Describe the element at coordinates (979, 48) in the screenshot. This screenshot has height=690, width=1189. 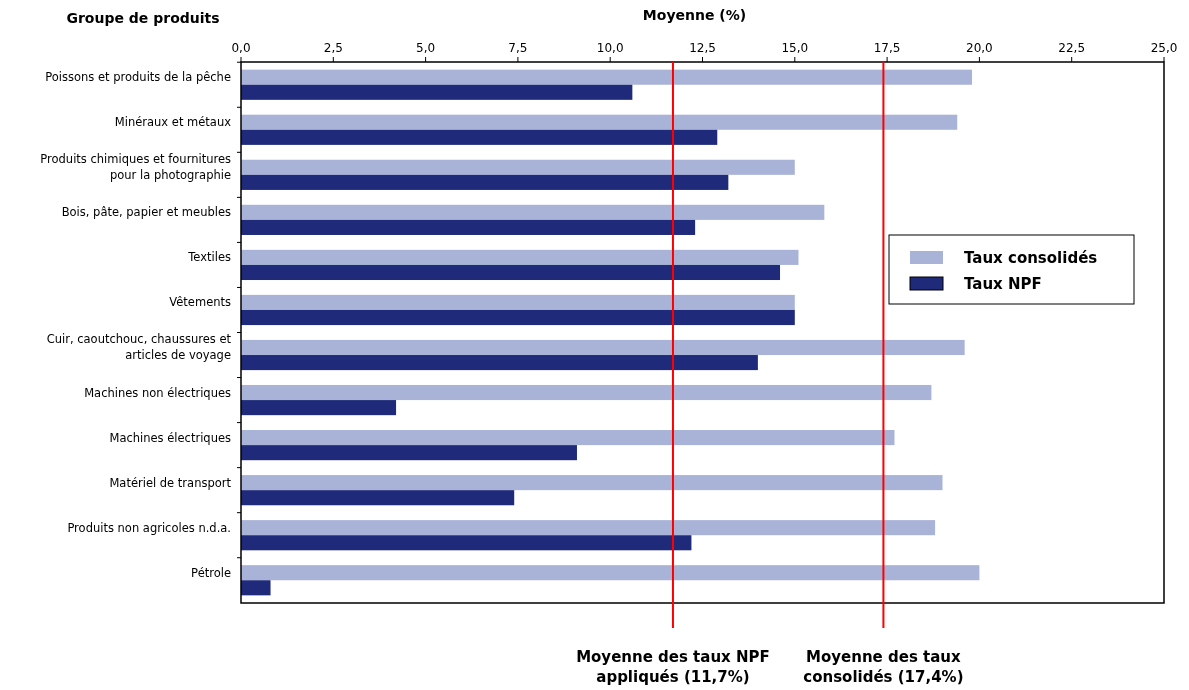
I see `x-tick-label: 20,0` at that location.